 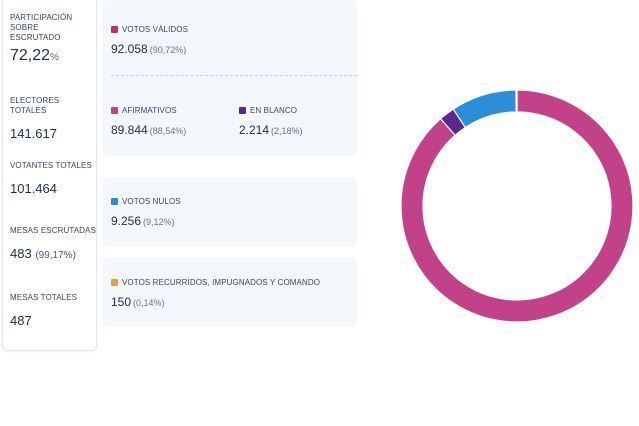 I want to click on stat-label: MESAS TOTALES, so click(x=44, y=297).